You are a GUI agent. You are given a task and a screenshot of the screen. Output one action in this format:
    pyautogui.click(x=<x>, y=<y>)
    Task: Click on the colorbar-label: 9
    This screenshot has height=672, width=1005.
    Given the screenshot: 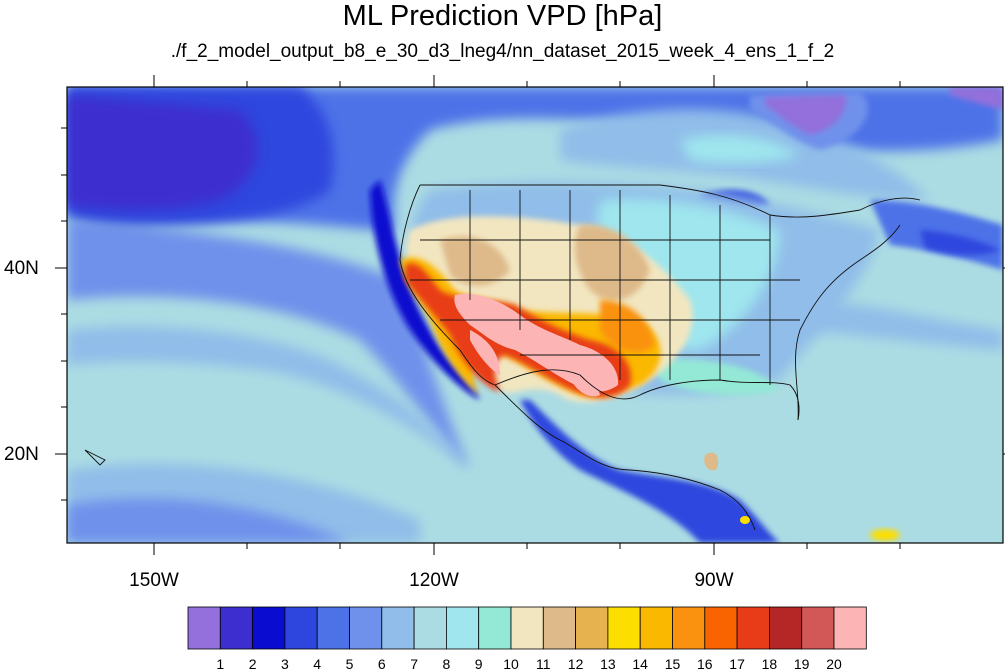 What is the action you would take?
    pyautogui.click(x=478, y=664)
    